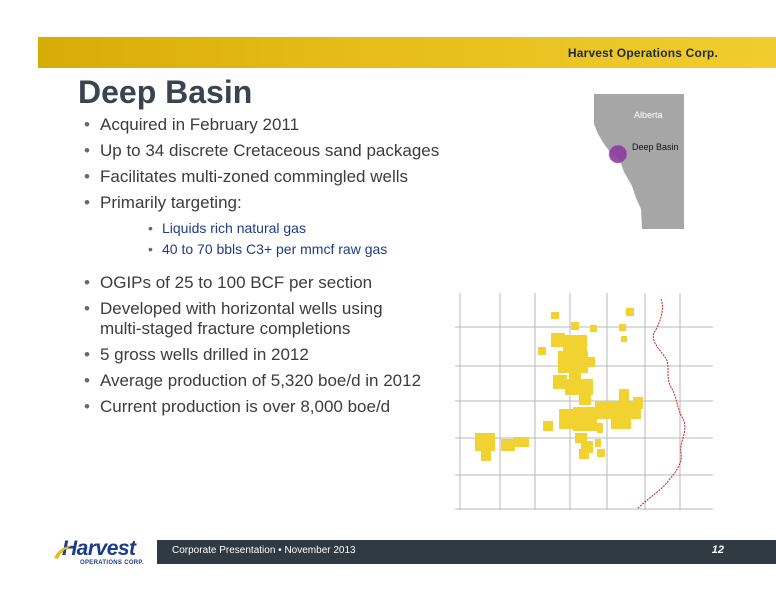  What do you see at coordinates (618, 154) in the screenshot?
I see `deep-basin-marker` at bounding box center [618, 154].